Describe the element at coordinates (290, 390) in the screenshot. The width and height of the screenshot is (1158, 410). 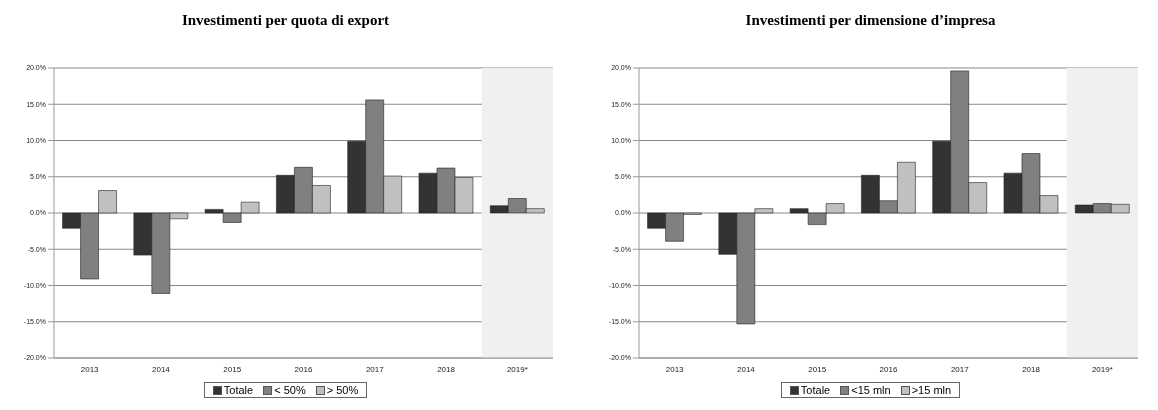
I see `legend-label: < 50%` at that location.